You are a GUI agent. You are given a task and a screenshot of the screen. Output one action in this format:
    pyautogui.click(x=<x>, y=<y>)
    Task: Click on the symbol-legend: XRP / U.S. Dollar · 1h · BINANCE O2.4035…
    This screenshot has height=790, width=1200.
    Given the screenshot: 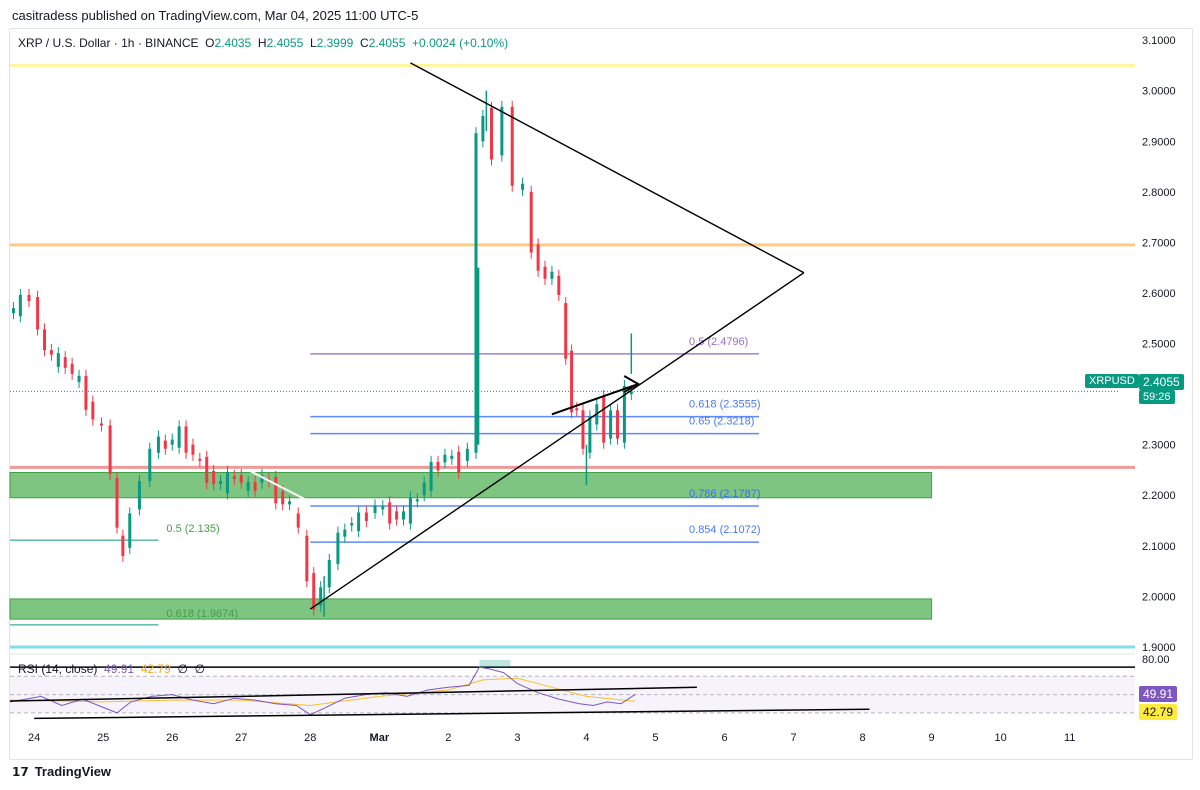 What is the action you would take?
    pyautogui.click(x=263, y=43)
    